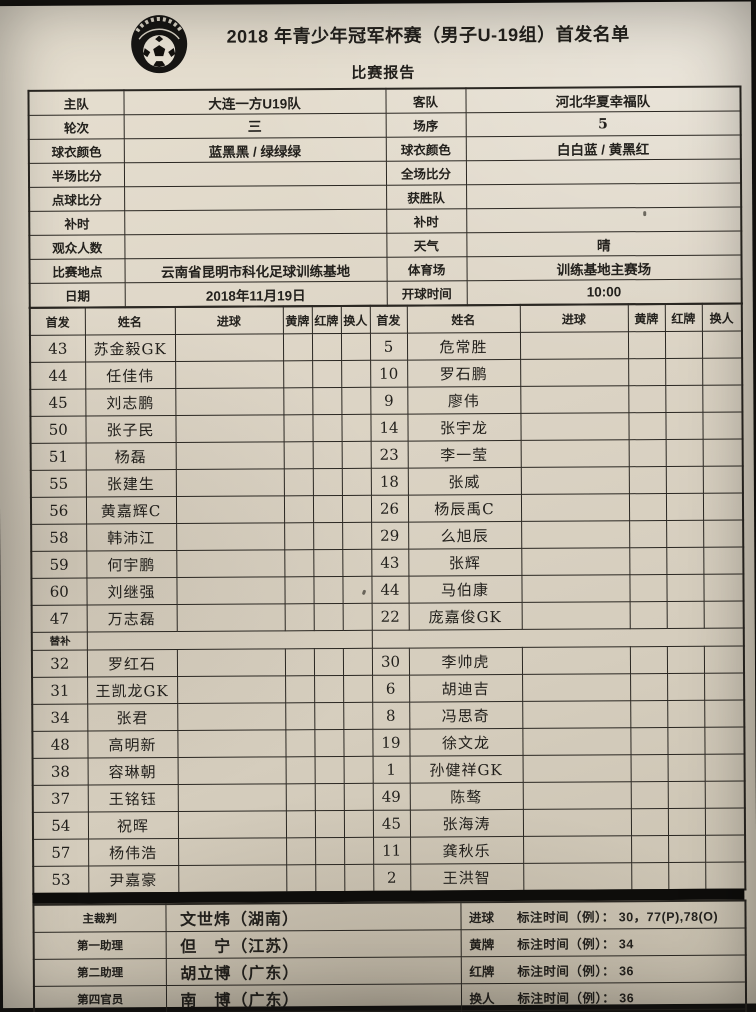 Image resolution: width=756 pixels, height=1012 pixels. I want to click on attendance-value, so click(255, 246).